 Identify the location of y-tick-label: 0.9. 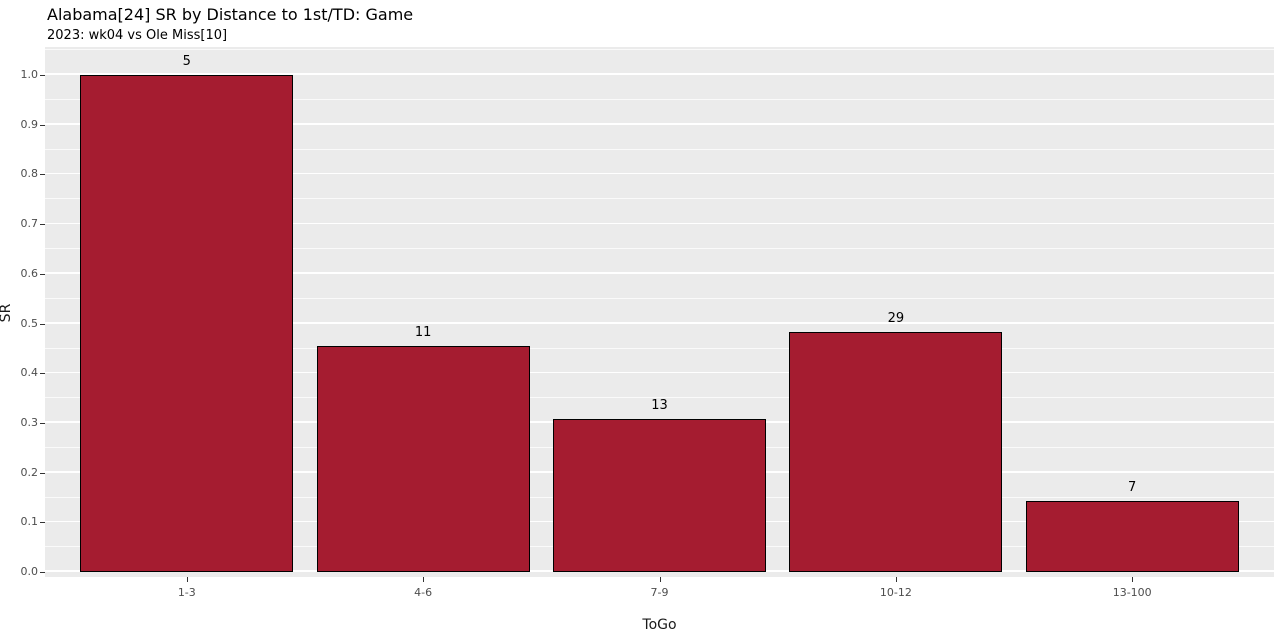
(29, 124).